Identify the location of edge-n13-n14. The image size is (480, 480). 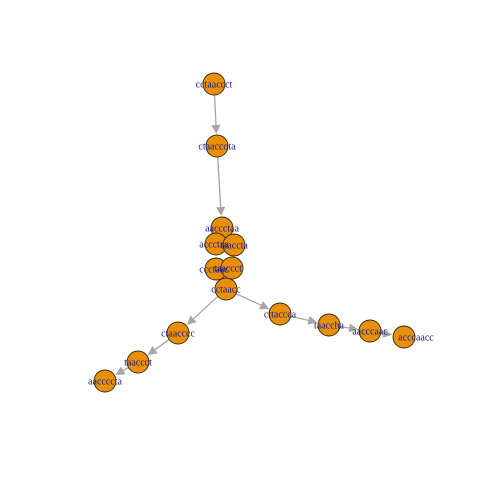
(349, 328).